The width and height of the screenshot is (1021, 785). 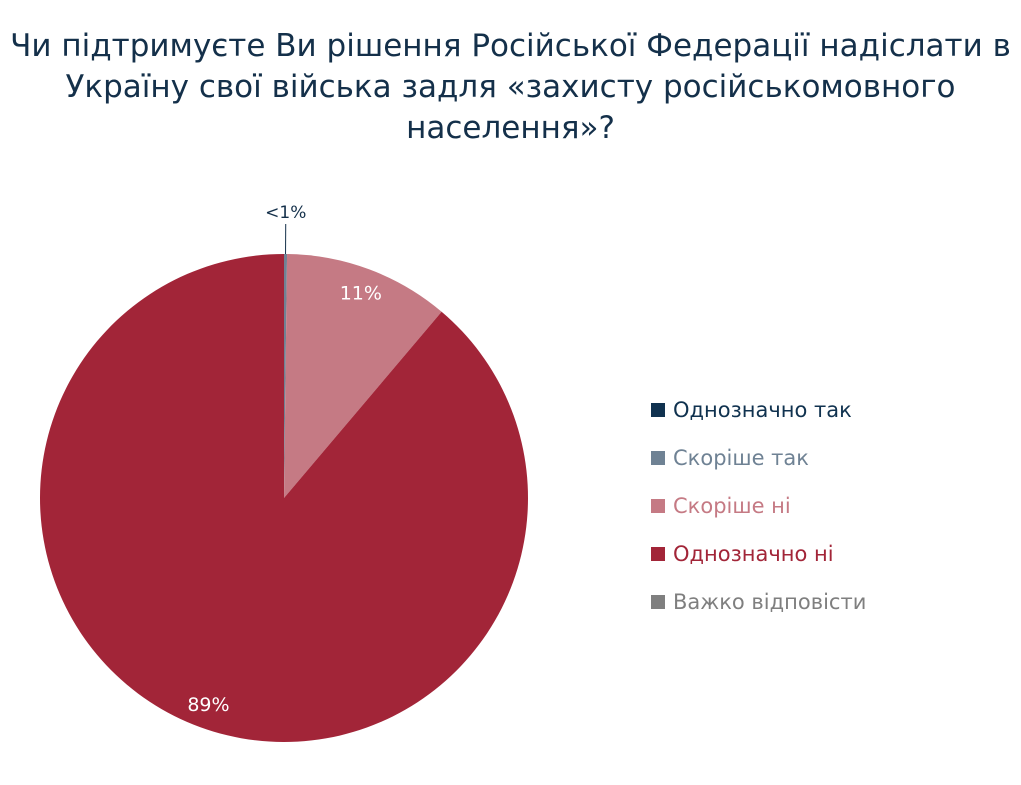 I want to click on legend-item-definitely-yes: Однозначно так, so click(x=758, y=410).